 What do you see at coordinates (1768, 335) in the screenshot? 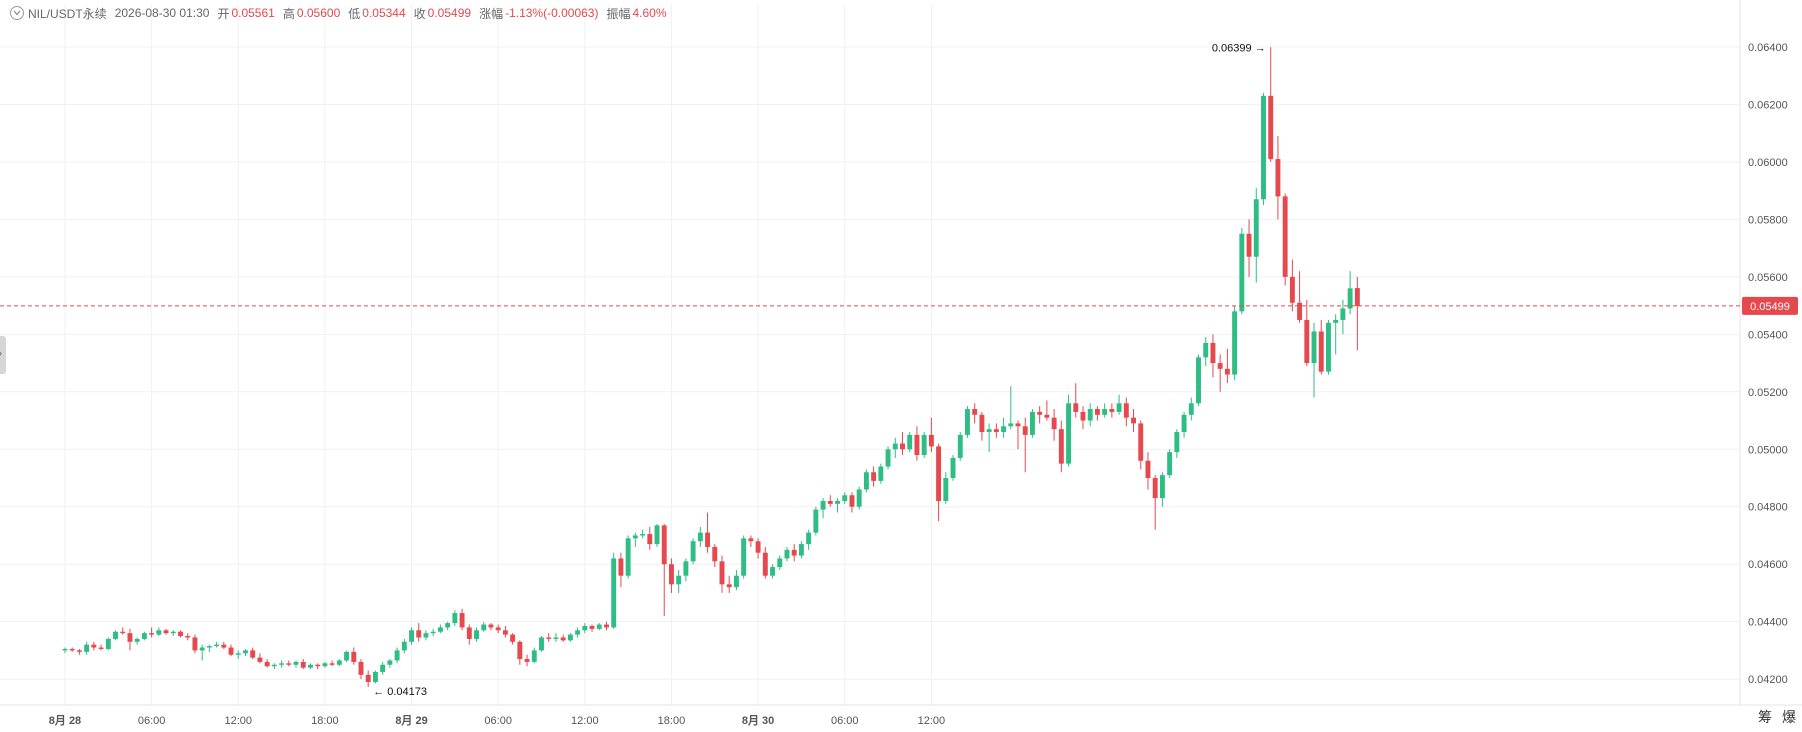
I see `y-tick-label: 0.05400` at bounding box center [1768, 335].